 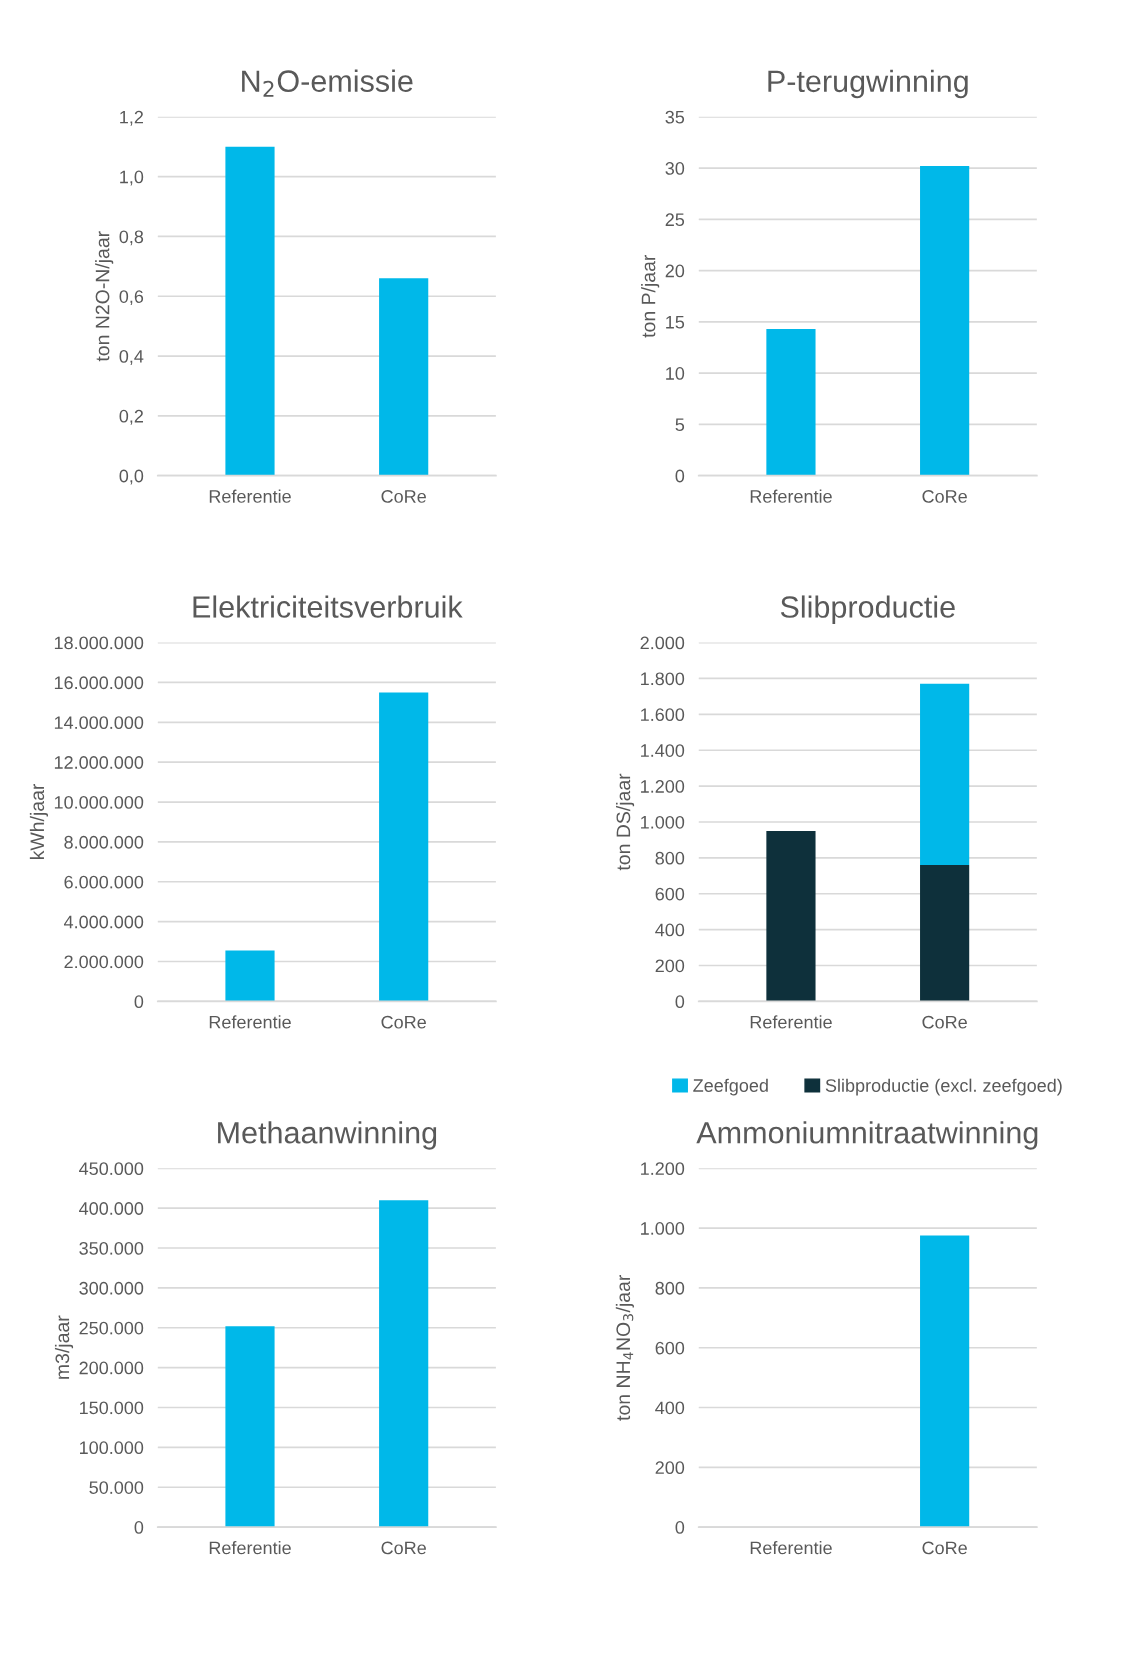 What do you see at coordinates (327, 83) in the screenshot?
I see `chart-title: N$_{2}$O-emissie` at bounding box center [327, 83].